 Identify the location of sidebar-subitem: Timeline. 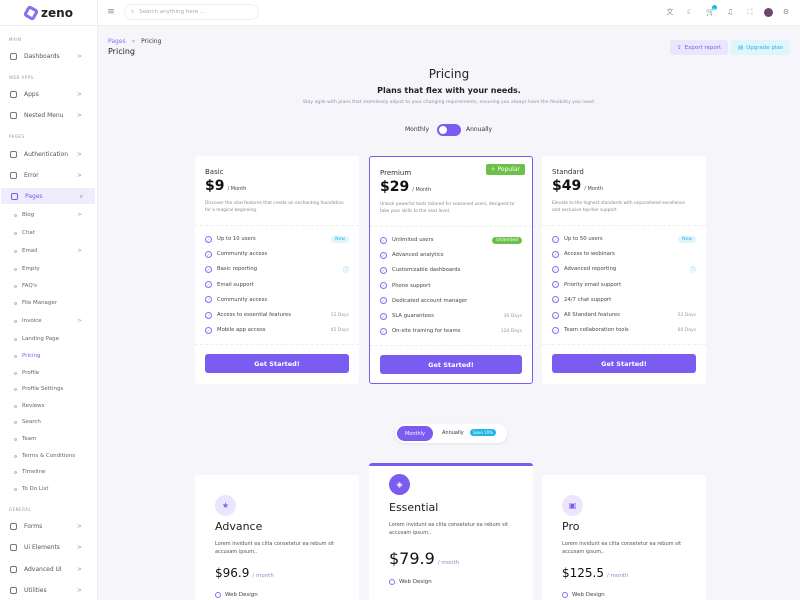
(54, 472).